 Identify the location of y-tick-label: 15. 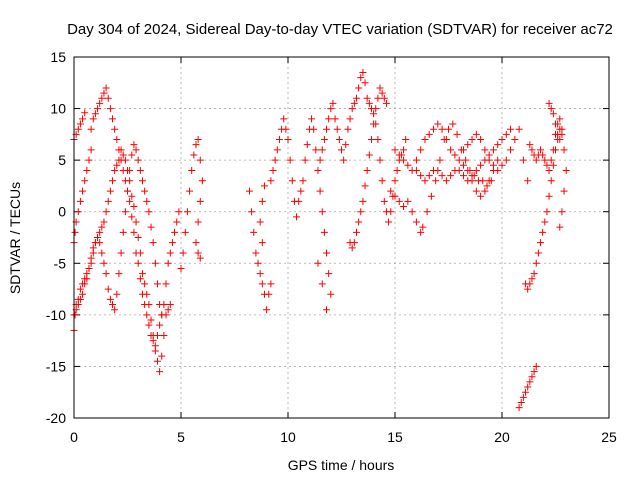
(58, 57).